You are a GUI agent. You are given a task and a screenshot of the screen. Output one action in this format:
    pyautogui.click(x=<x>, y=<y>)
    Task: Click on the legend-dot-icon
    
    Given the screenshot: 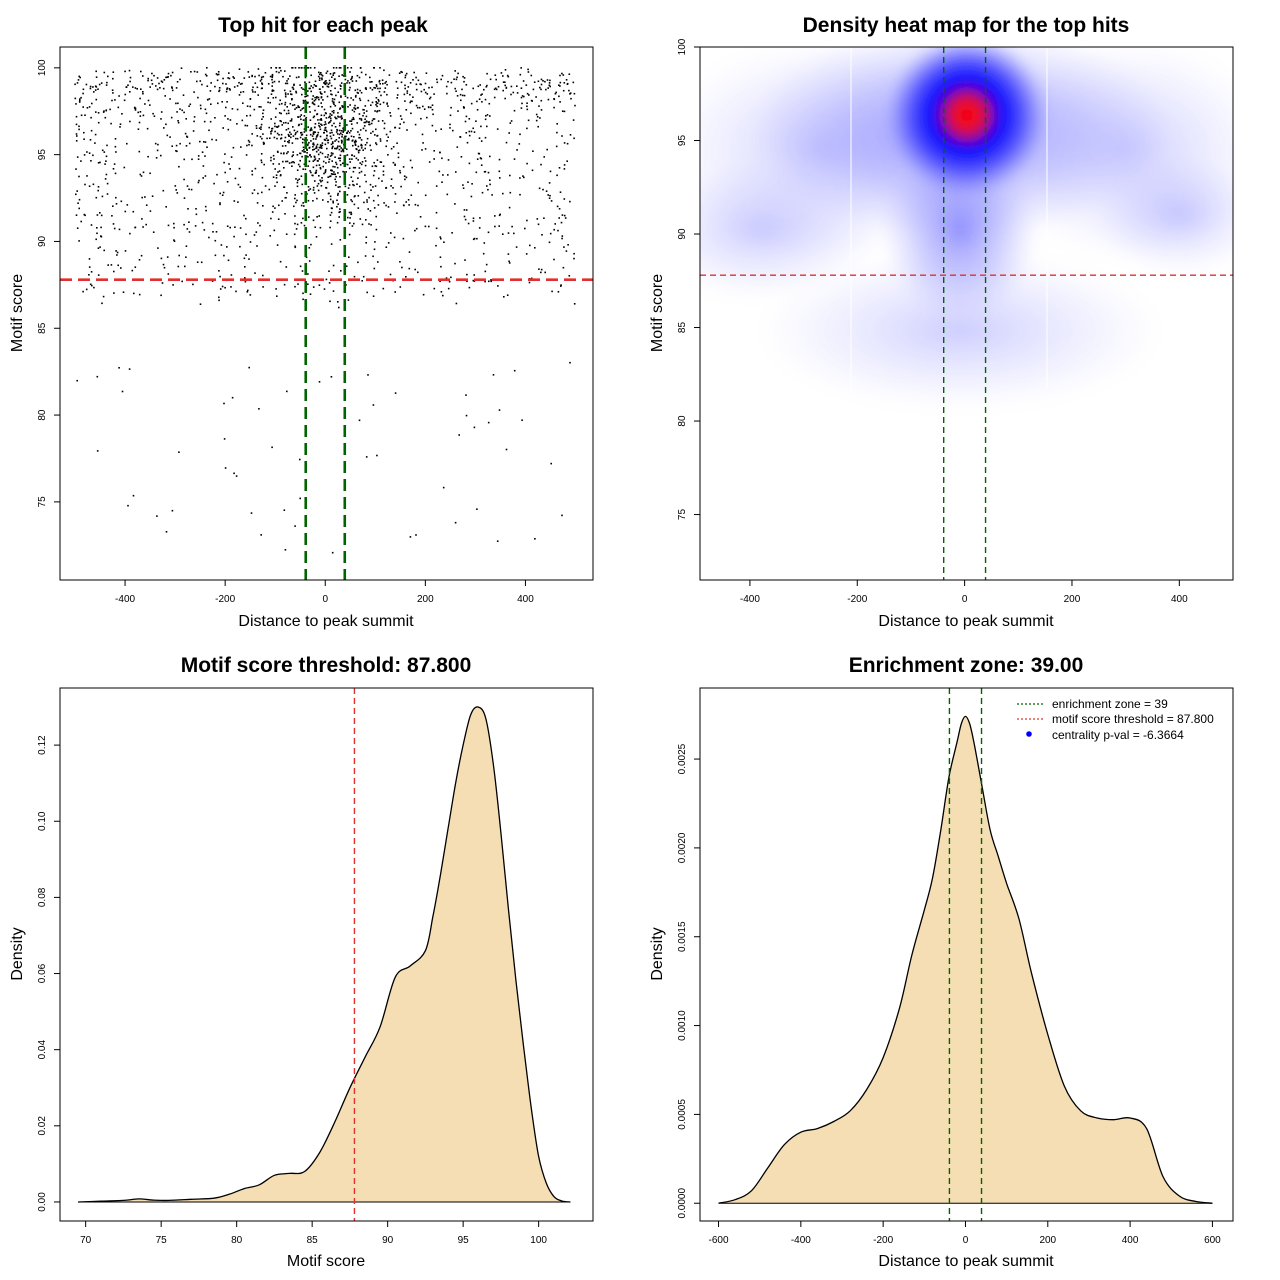 What is the action you would take?
    pyautogui.click(x=1029, y=734)
    